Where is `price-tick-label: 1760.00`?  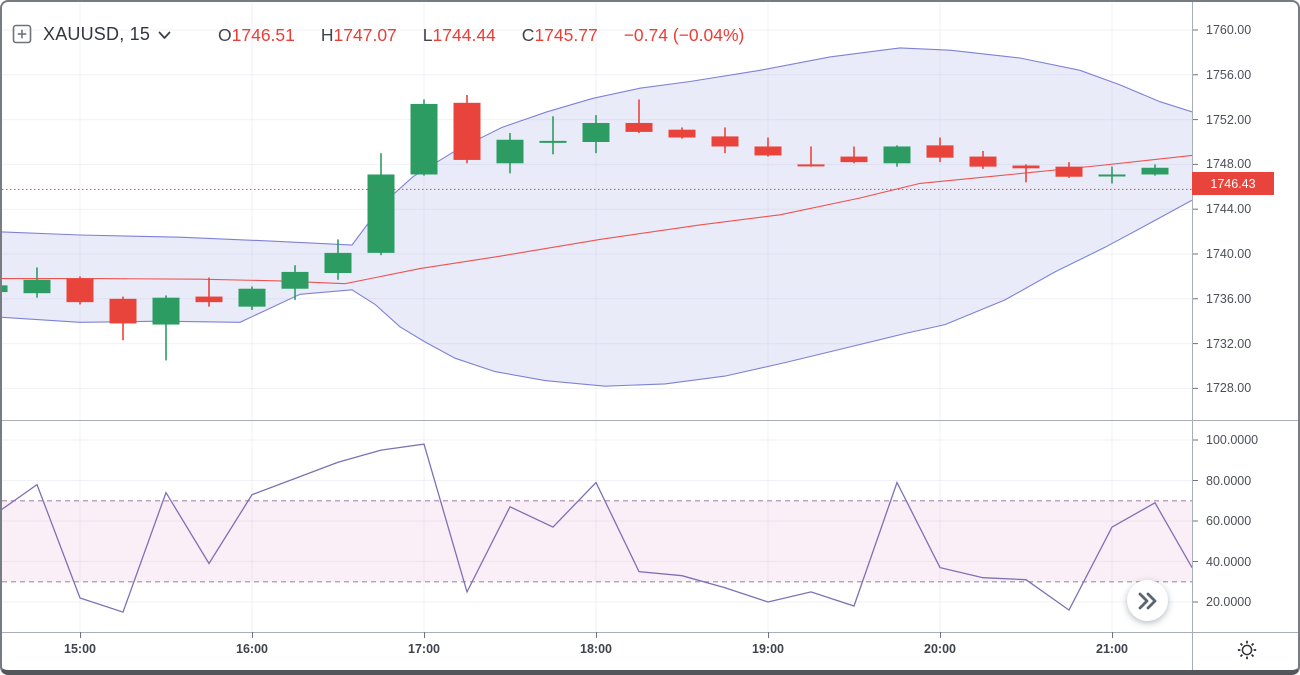 price-tick-label: 1760.00 is located at coordinates (1229, 30).